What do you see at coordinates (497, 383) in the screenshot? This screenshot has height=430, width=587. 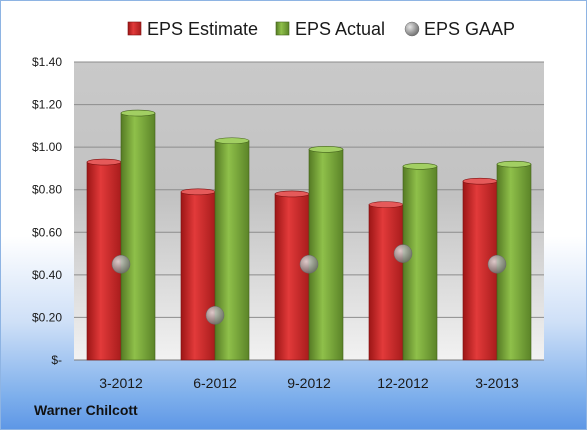 I see `x-category-label: 3-2013` at bounding box center [497, 383].